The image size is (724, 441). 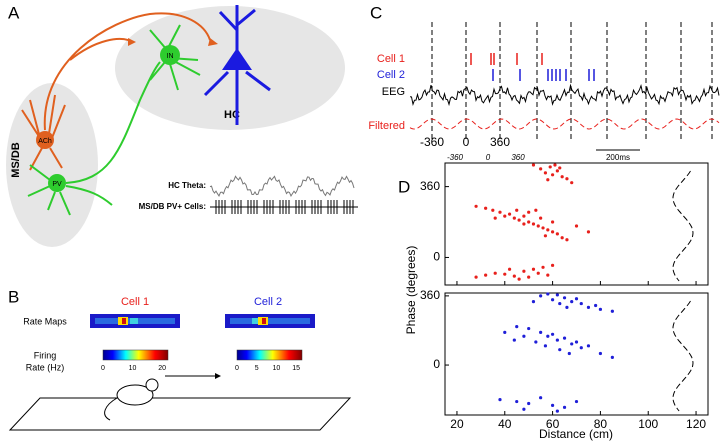 What do you see at coordinates (296, 368) in the screenshot?
I see `colorbar-tick-label: 15` at bounding box center [296, 368].